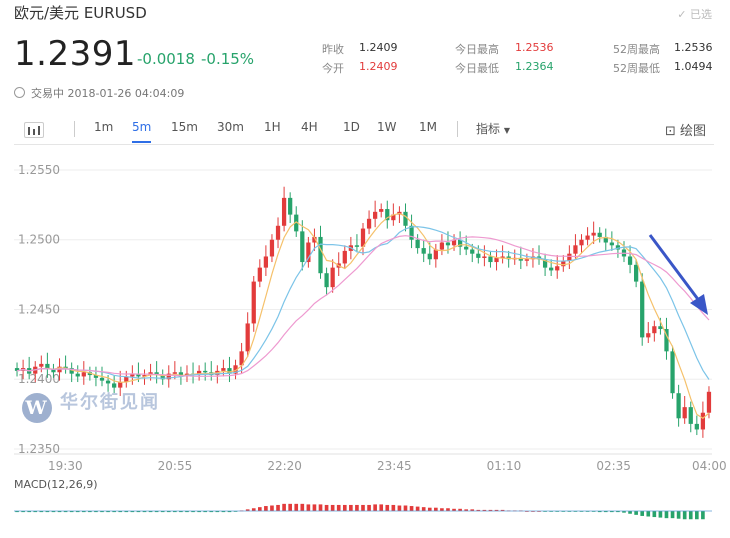 This screenshot has height=538, width=730. Describe the element at coordinates (272, 127) in the screenshot. I see `interval-1h: 1H` at that location.